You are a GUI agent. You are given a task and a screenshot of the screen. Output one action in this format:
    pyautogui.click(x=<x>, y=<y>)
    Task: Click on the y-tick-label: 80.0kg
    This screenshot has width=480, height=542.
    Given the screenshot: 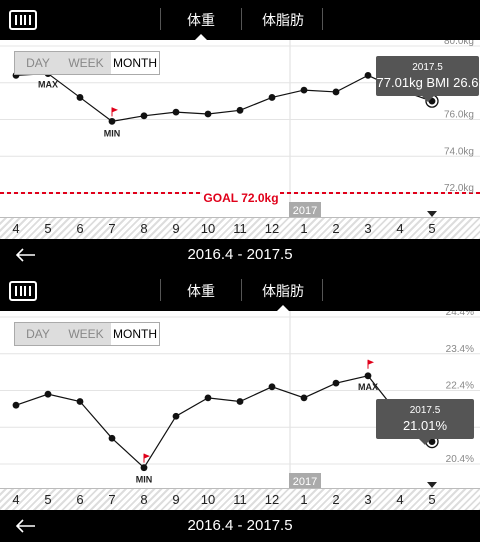 What is the action you would take?
    pyautogui.click(x=459, y=43)
    